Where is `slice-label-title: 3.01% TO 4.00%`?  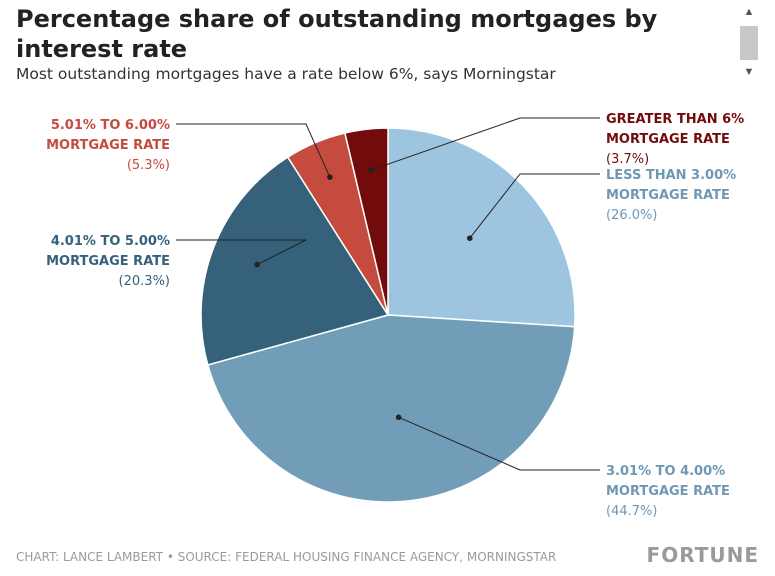
slice-label-title: 3.01% TO 4.00% is located at coordinates (666, 471).